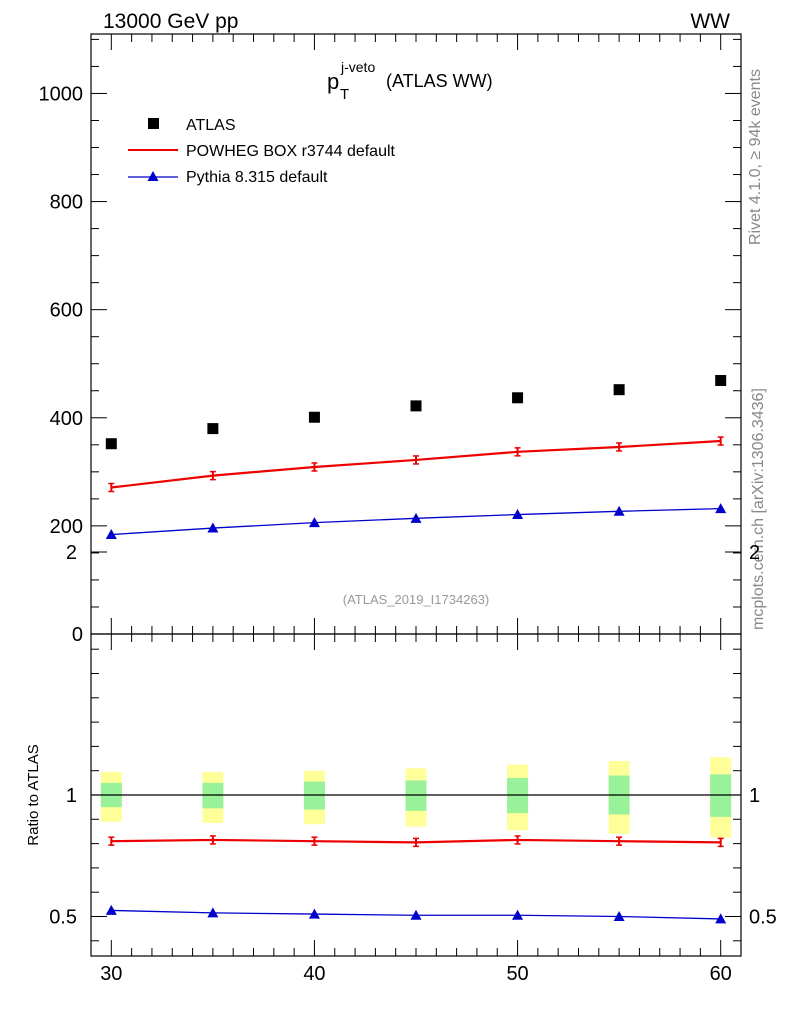 This screenshot has height=1024, width=786. I want to click on ratio-y-tick-label-left: 2, so click(71, 553).